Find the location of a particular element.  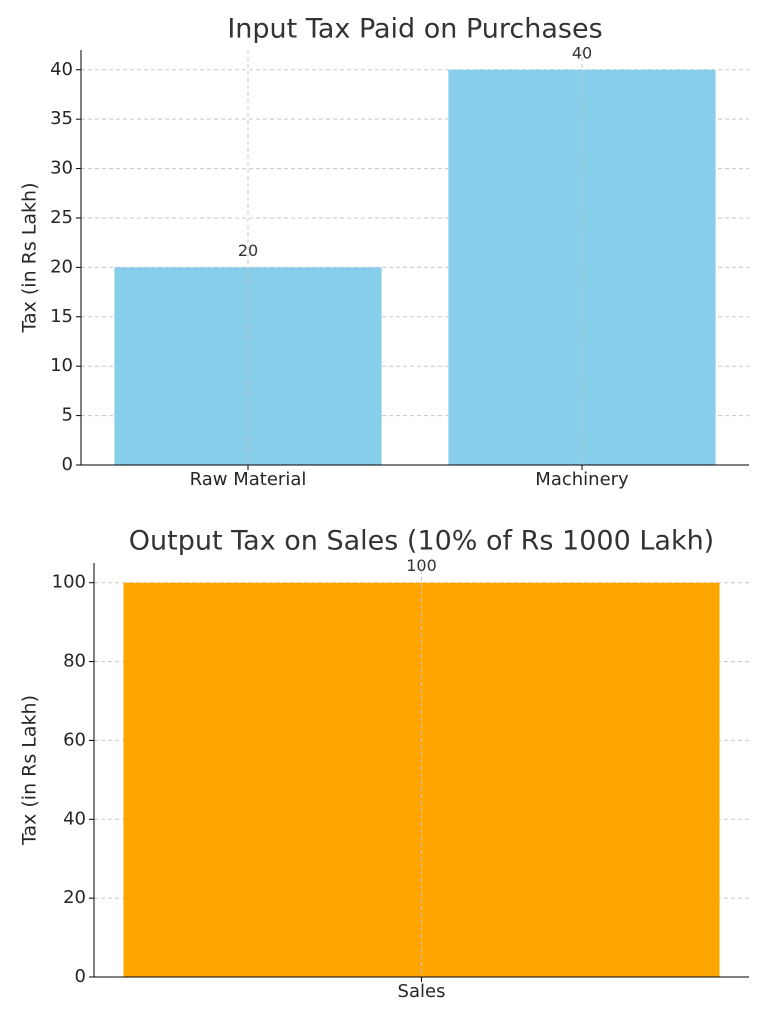

chart-title: Input Tax Paid on Purchases is located at coordinates (414, 29).